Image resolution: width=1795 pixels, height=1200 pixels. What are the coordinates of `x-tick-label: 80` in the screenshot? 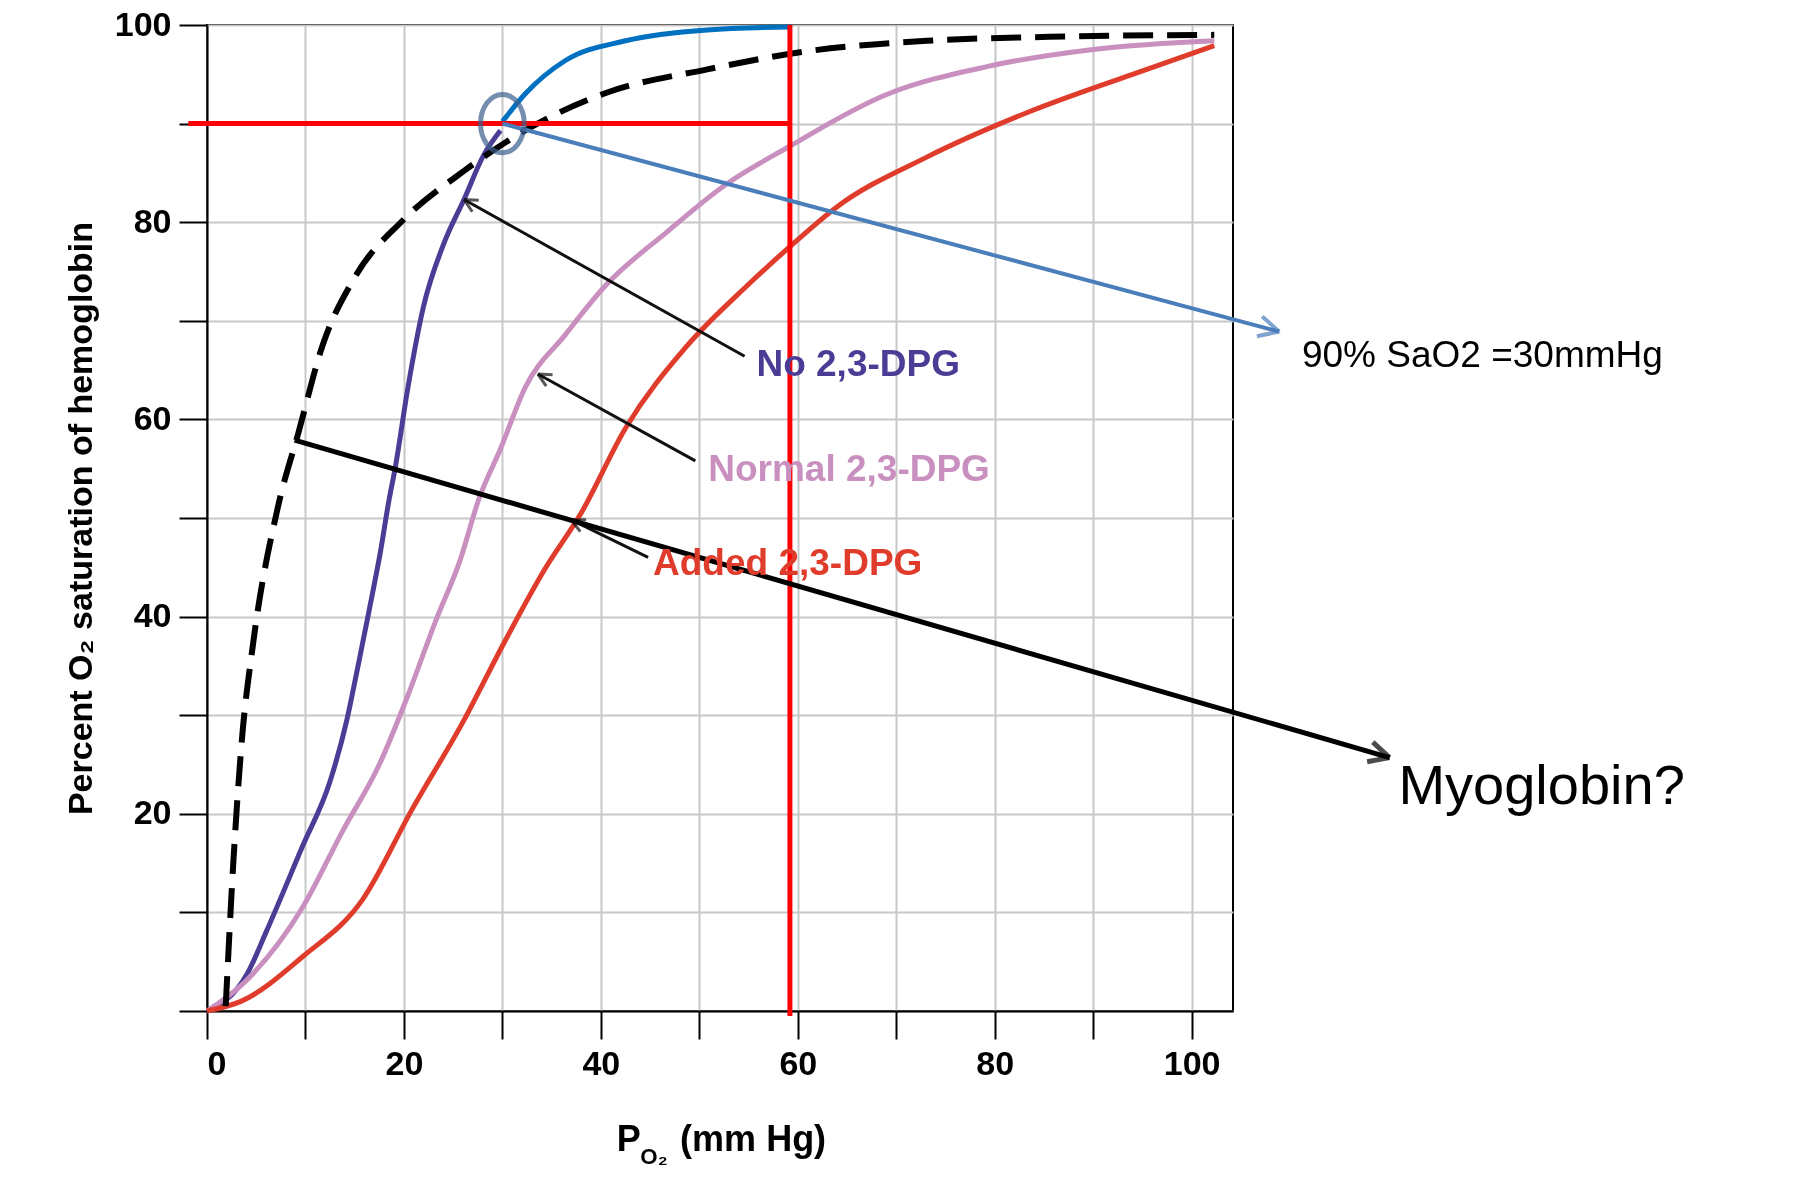 It's located at (995, 1062).